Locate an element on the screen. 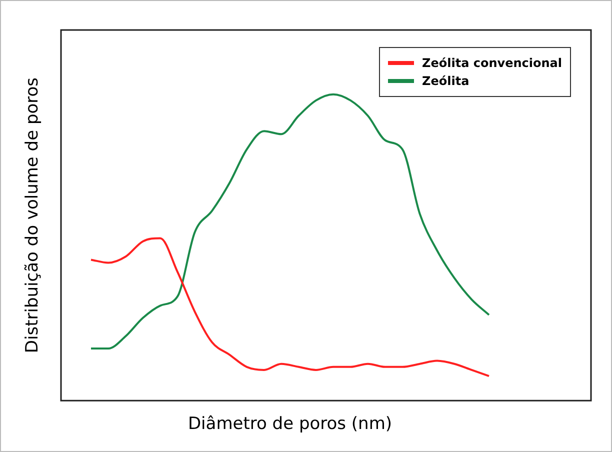 This screenshot has height=452, width=612. x-axis-title: Diâmetro de poros (nm) is located at coordinates (290, 424).